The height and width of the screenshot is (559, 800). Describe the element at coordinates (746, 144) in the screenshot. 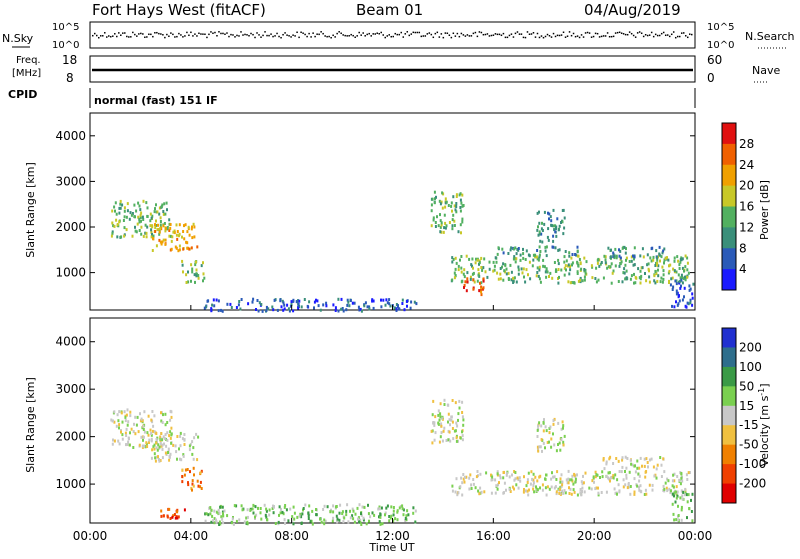

I see `colorbar-tick-label: 28` at that location.